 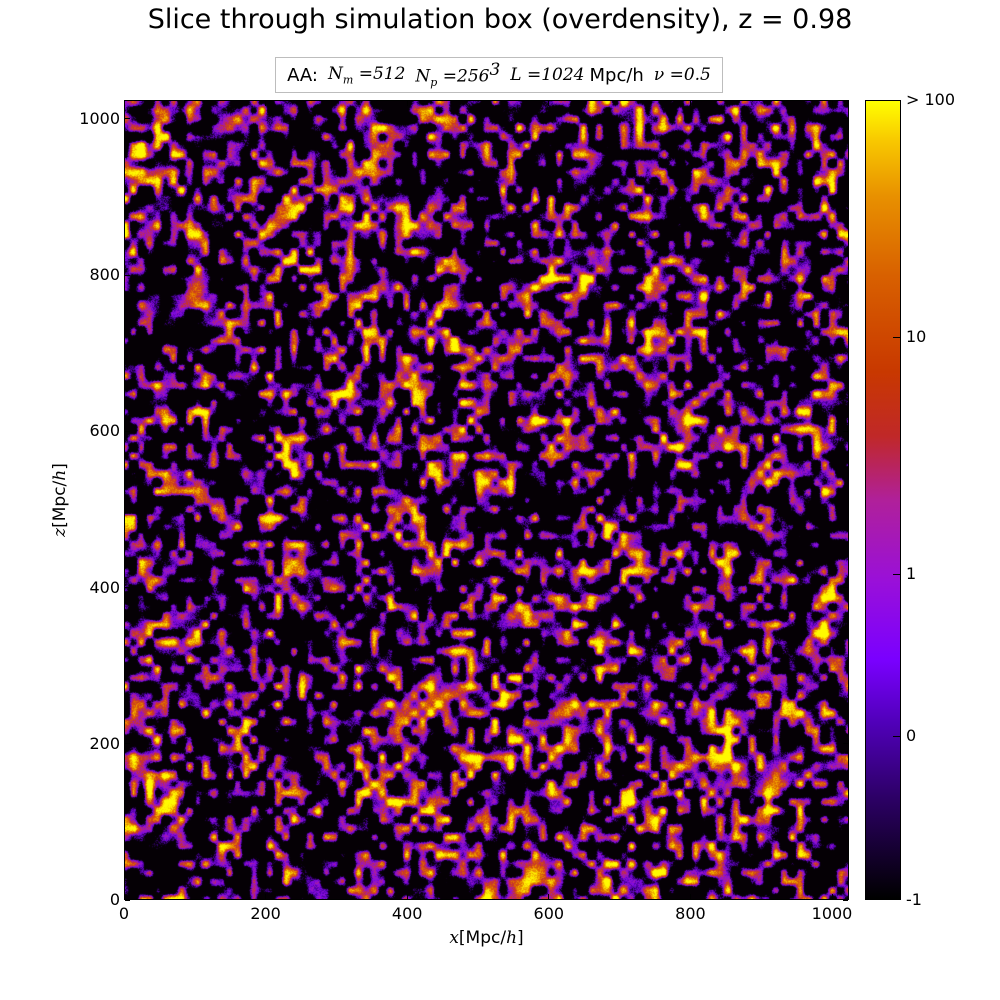 What do you see at coordinates (104, 274) in the screenshot?
I see `y-tick-label: 800` at bounding box center [104, 274].